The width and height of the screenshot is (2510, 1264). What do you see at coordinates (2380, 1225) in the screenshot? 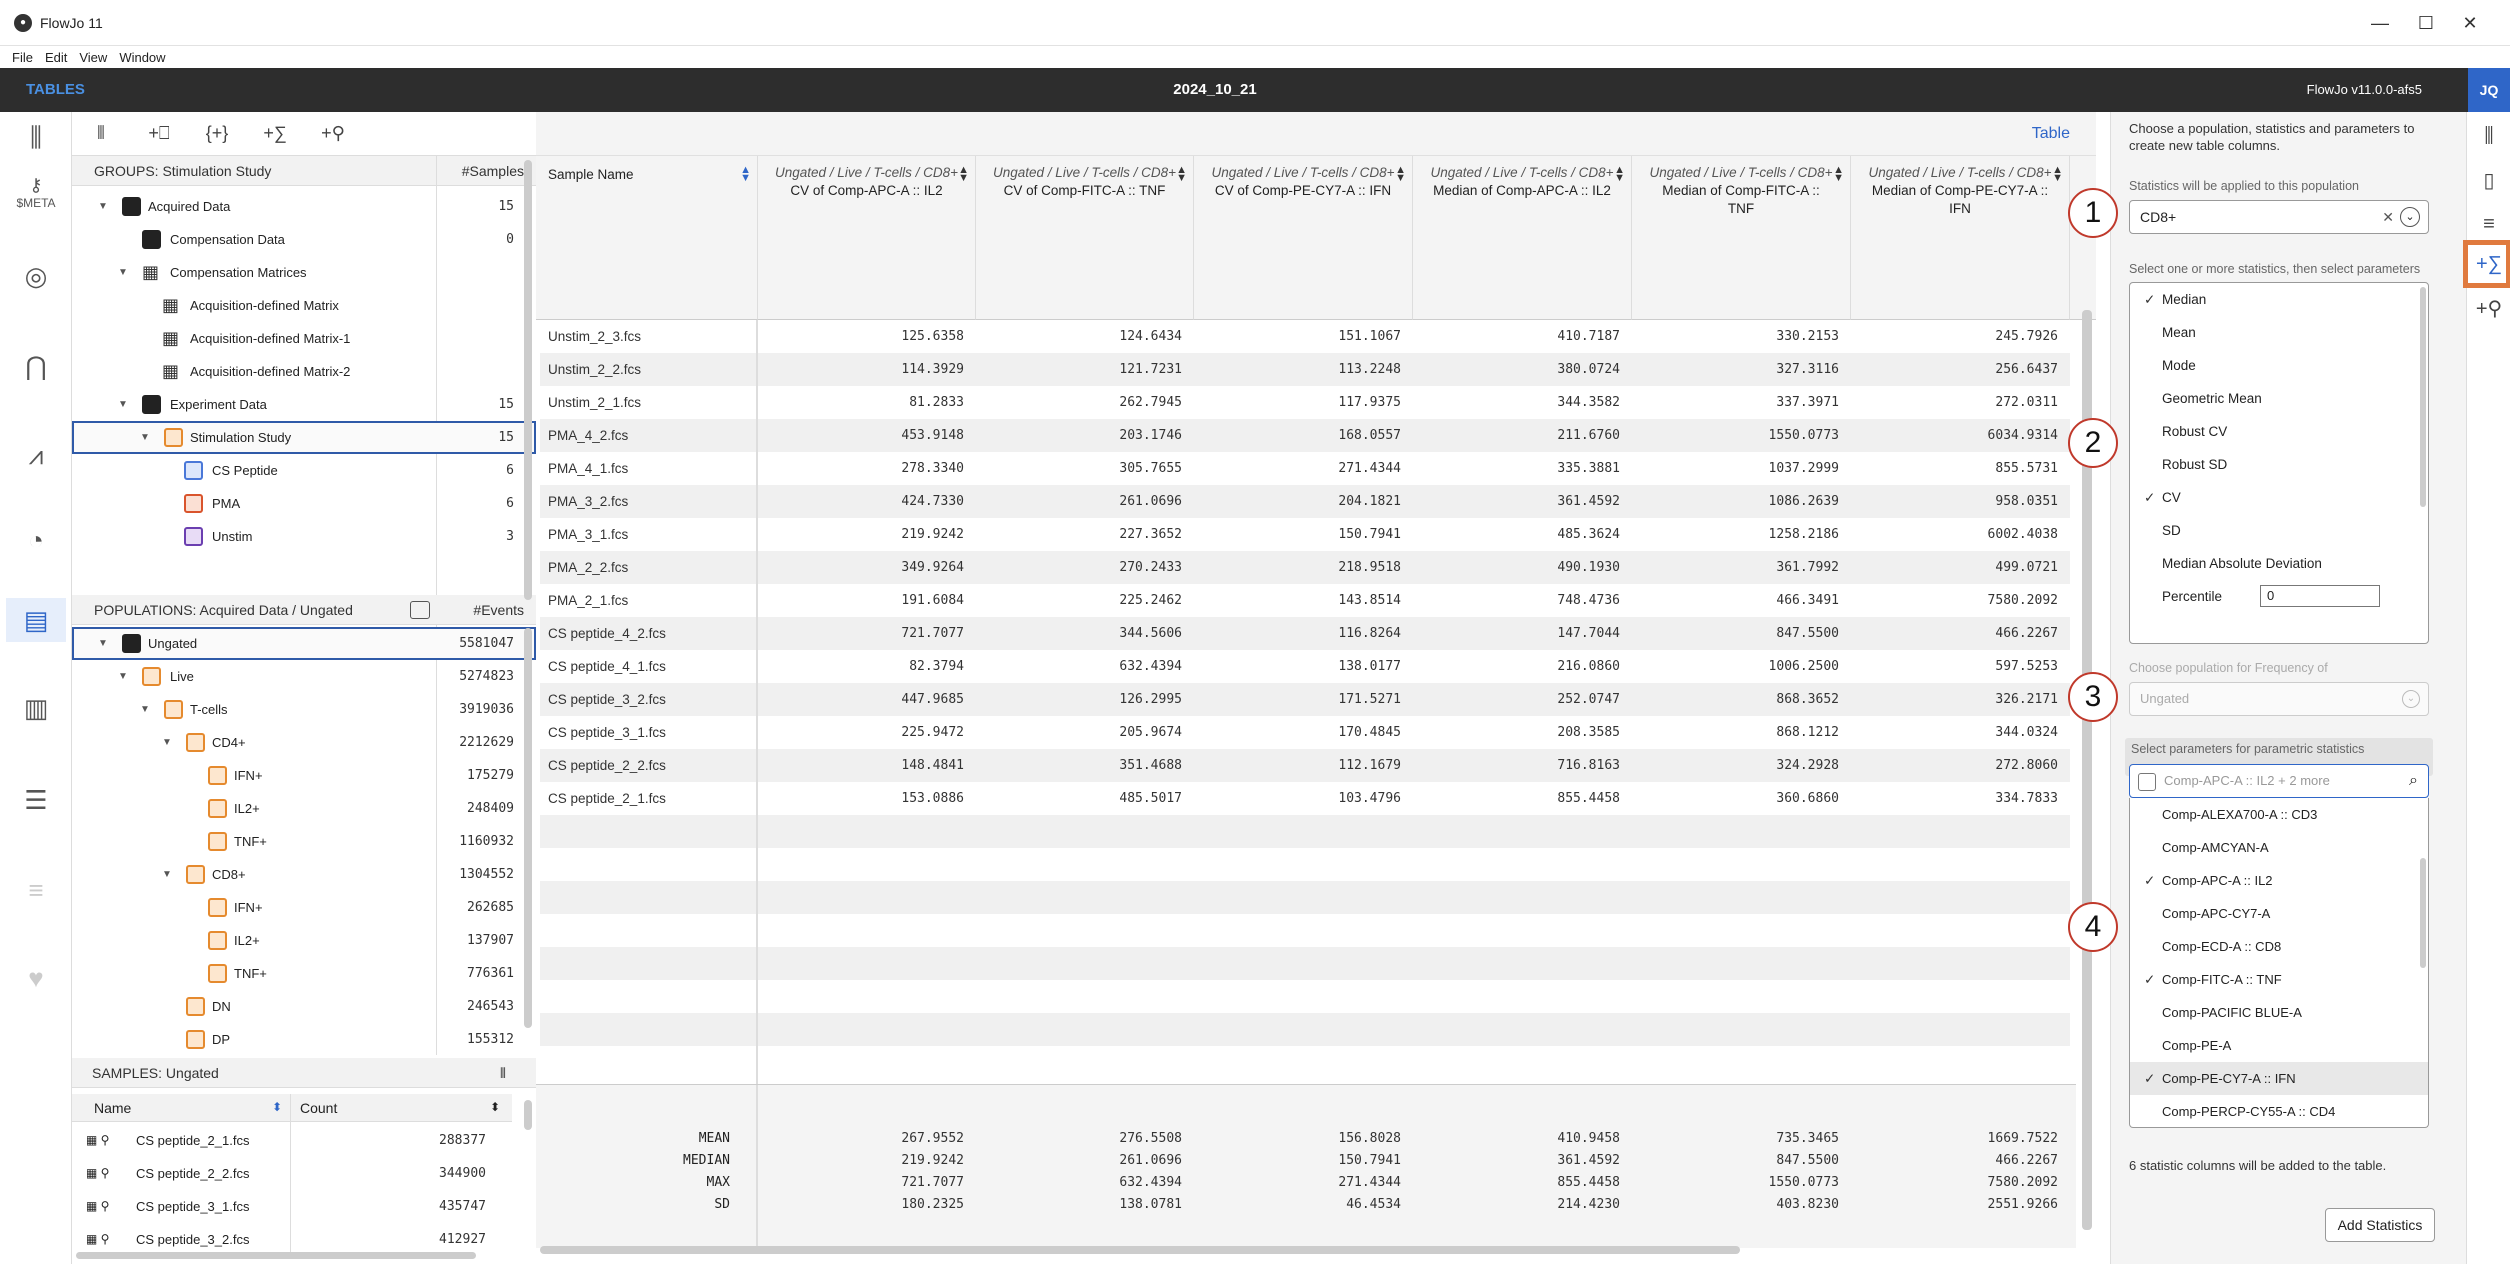
I see `add-statistics-button: Add Statistics` at bounding box center [2380, 1225].